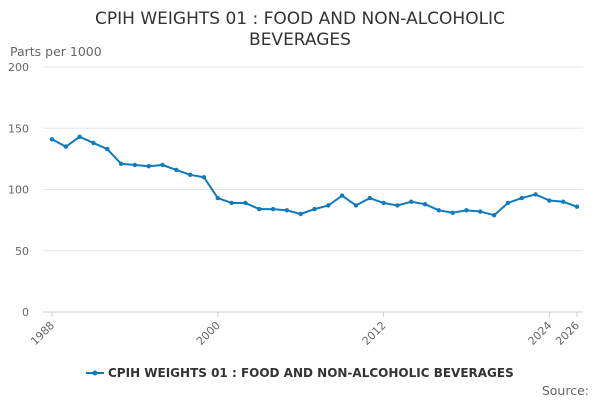 Image resolution: width=600 pixels, height=400 pixels. I want to click on x-tick-label: 2012, so click(374, 333).